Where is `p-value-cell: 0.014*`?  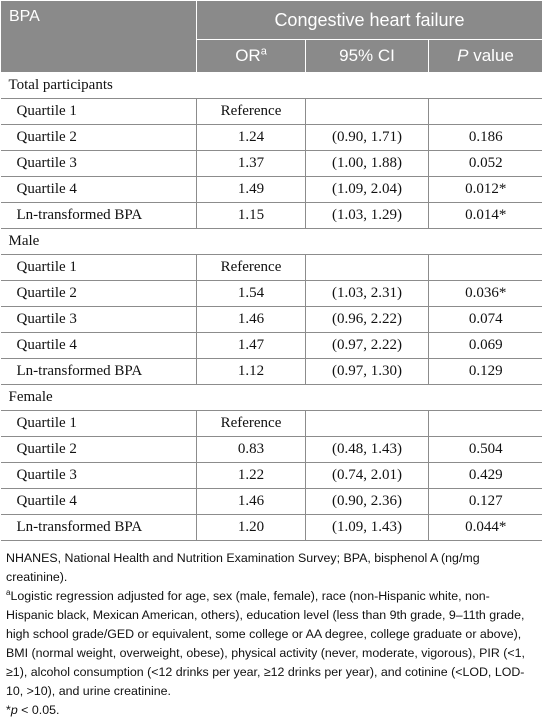
p-value-cell: 0.014* is located at coordinates (485, 216).